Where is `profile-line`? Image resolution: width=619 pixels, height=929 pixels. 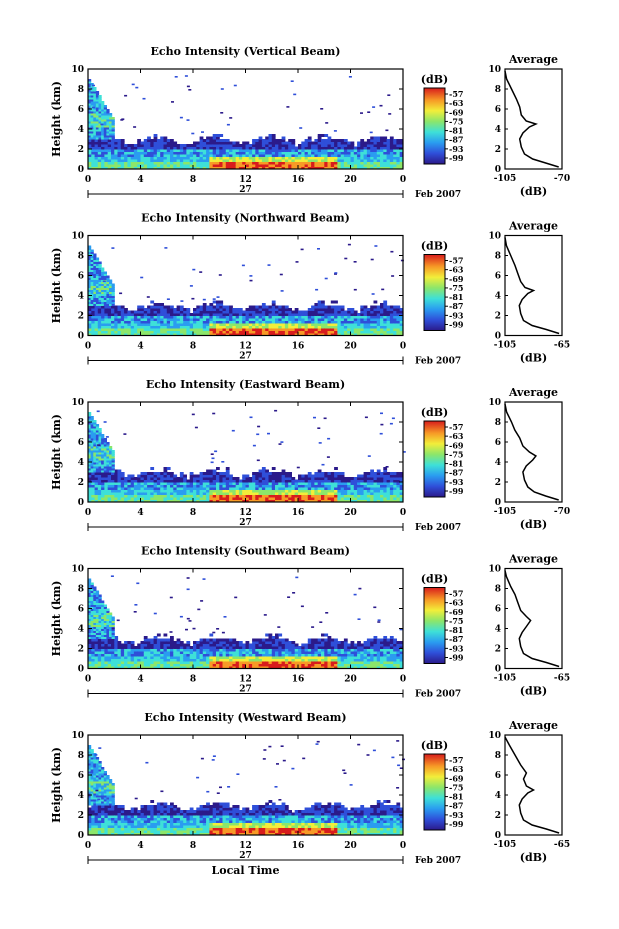 profile-line is located at coordinates (532, 619).